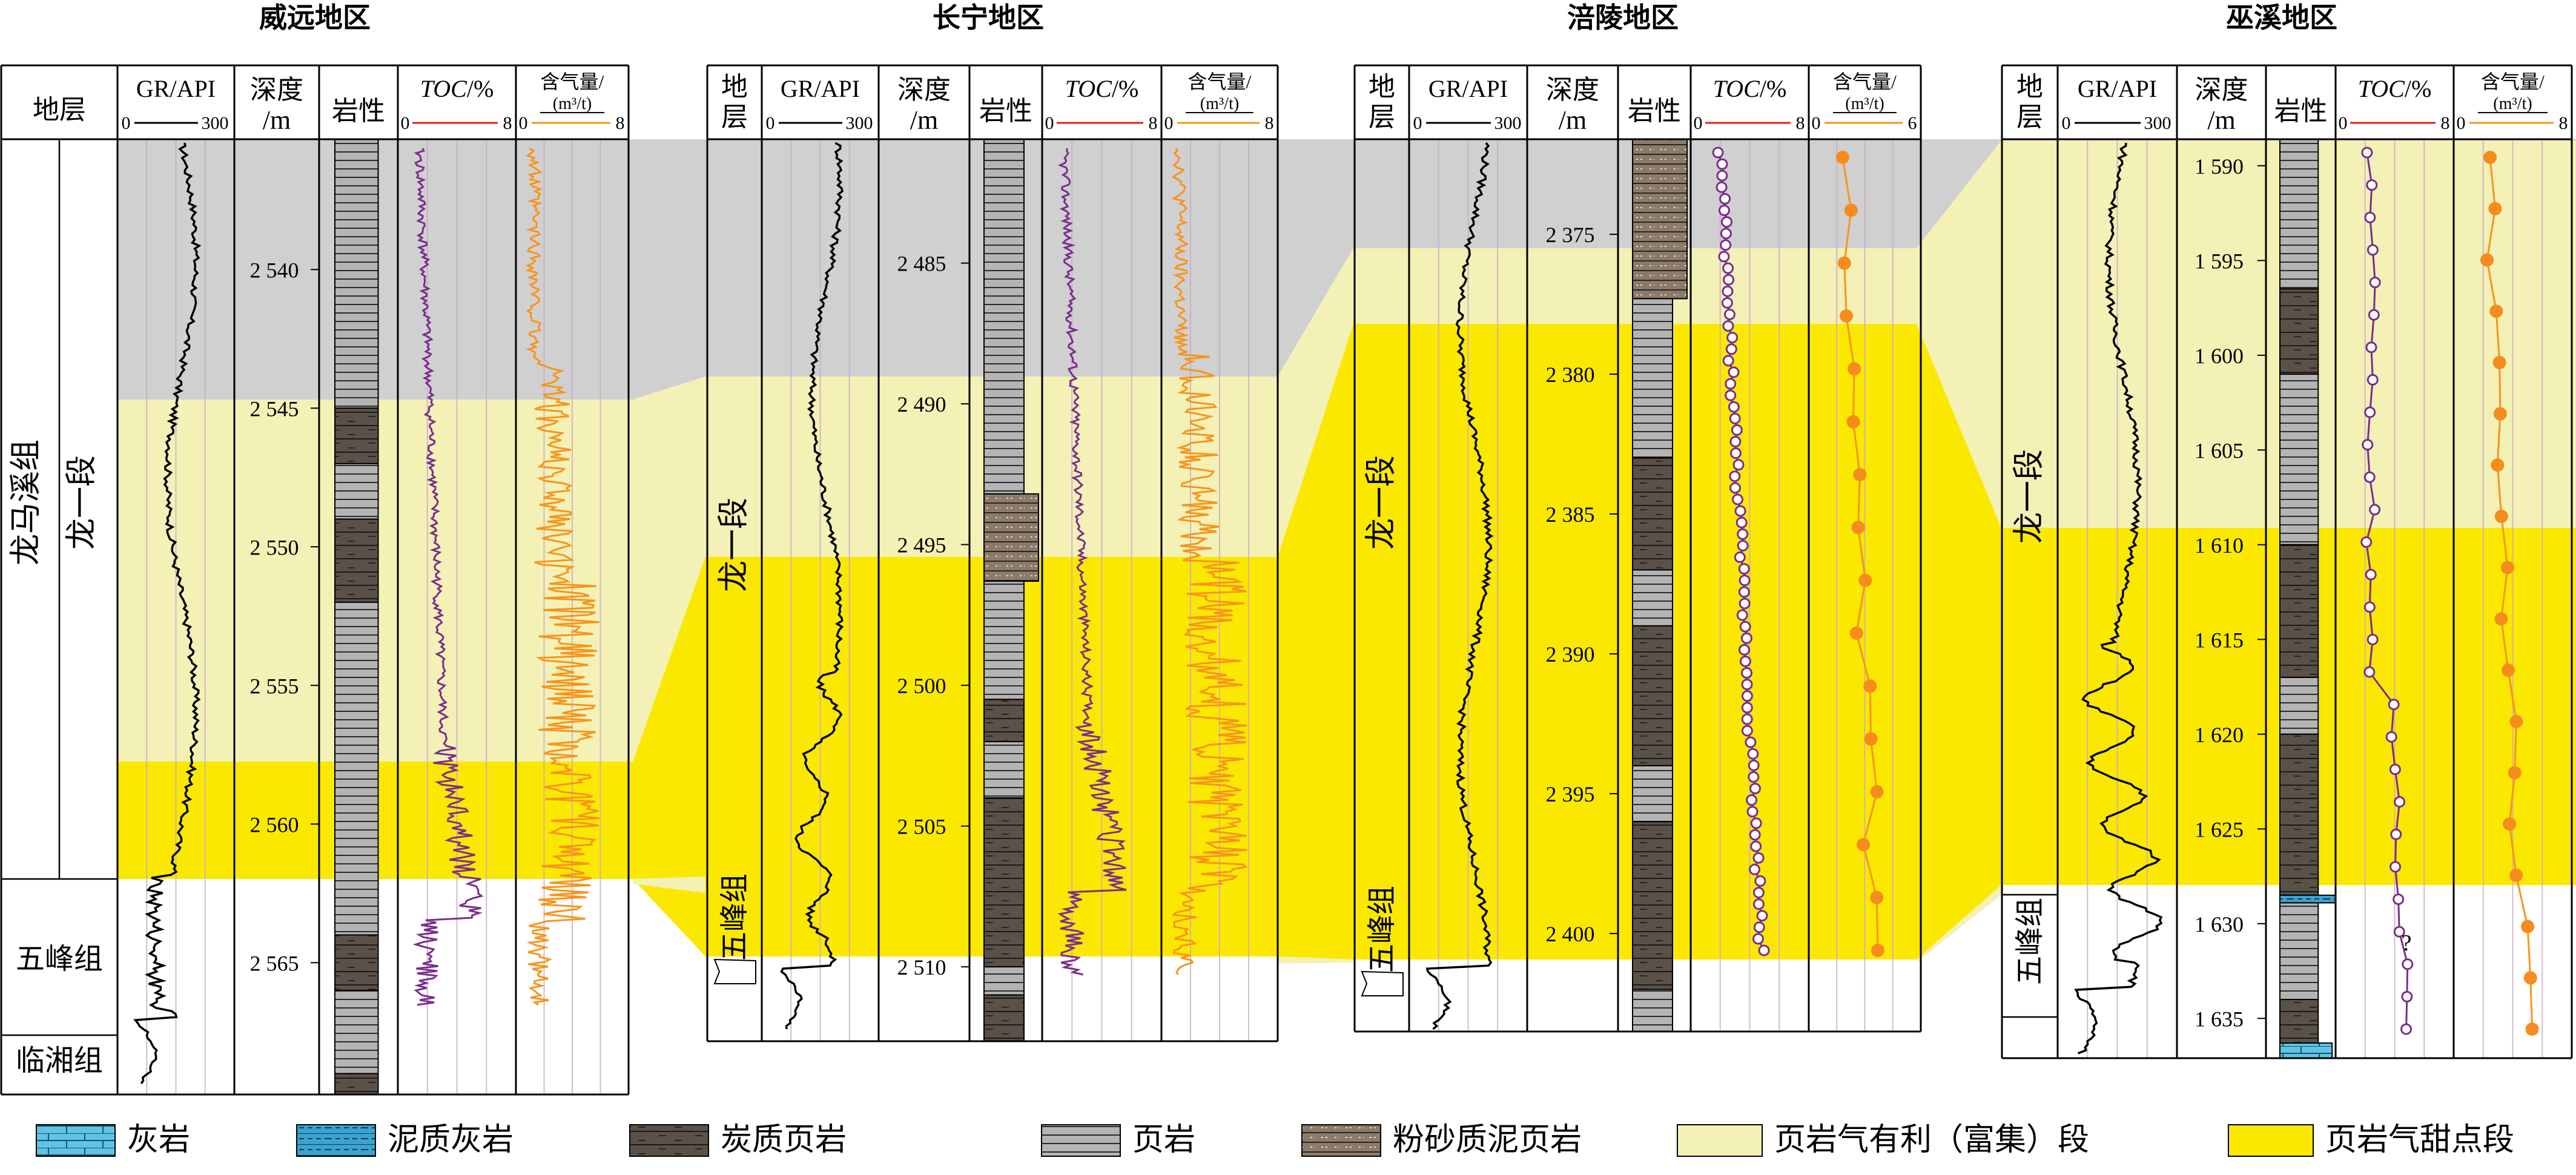 This screenshot has height=1175, width=2576. Describe the element at coordinates (1275, 1140) in the screenshot. I see `legend: 灰岩 泥质灰岩 炭质页岩 页岩 粉砂质泥页岩 页岩气有利（富集）段 页岩气甜点段` at that location.